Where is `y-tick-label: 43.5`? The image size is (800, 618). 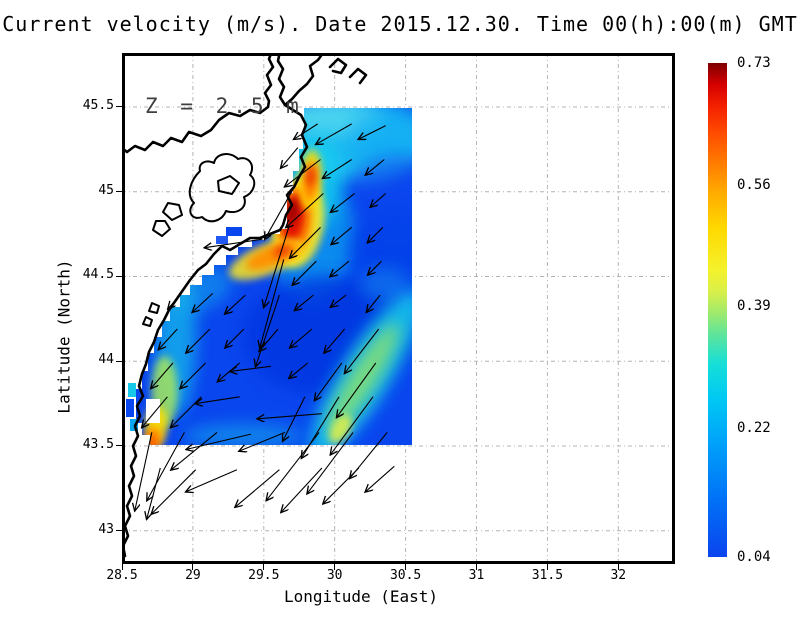
y-tick-label: 43.5 is located at coordinates (98, 444).